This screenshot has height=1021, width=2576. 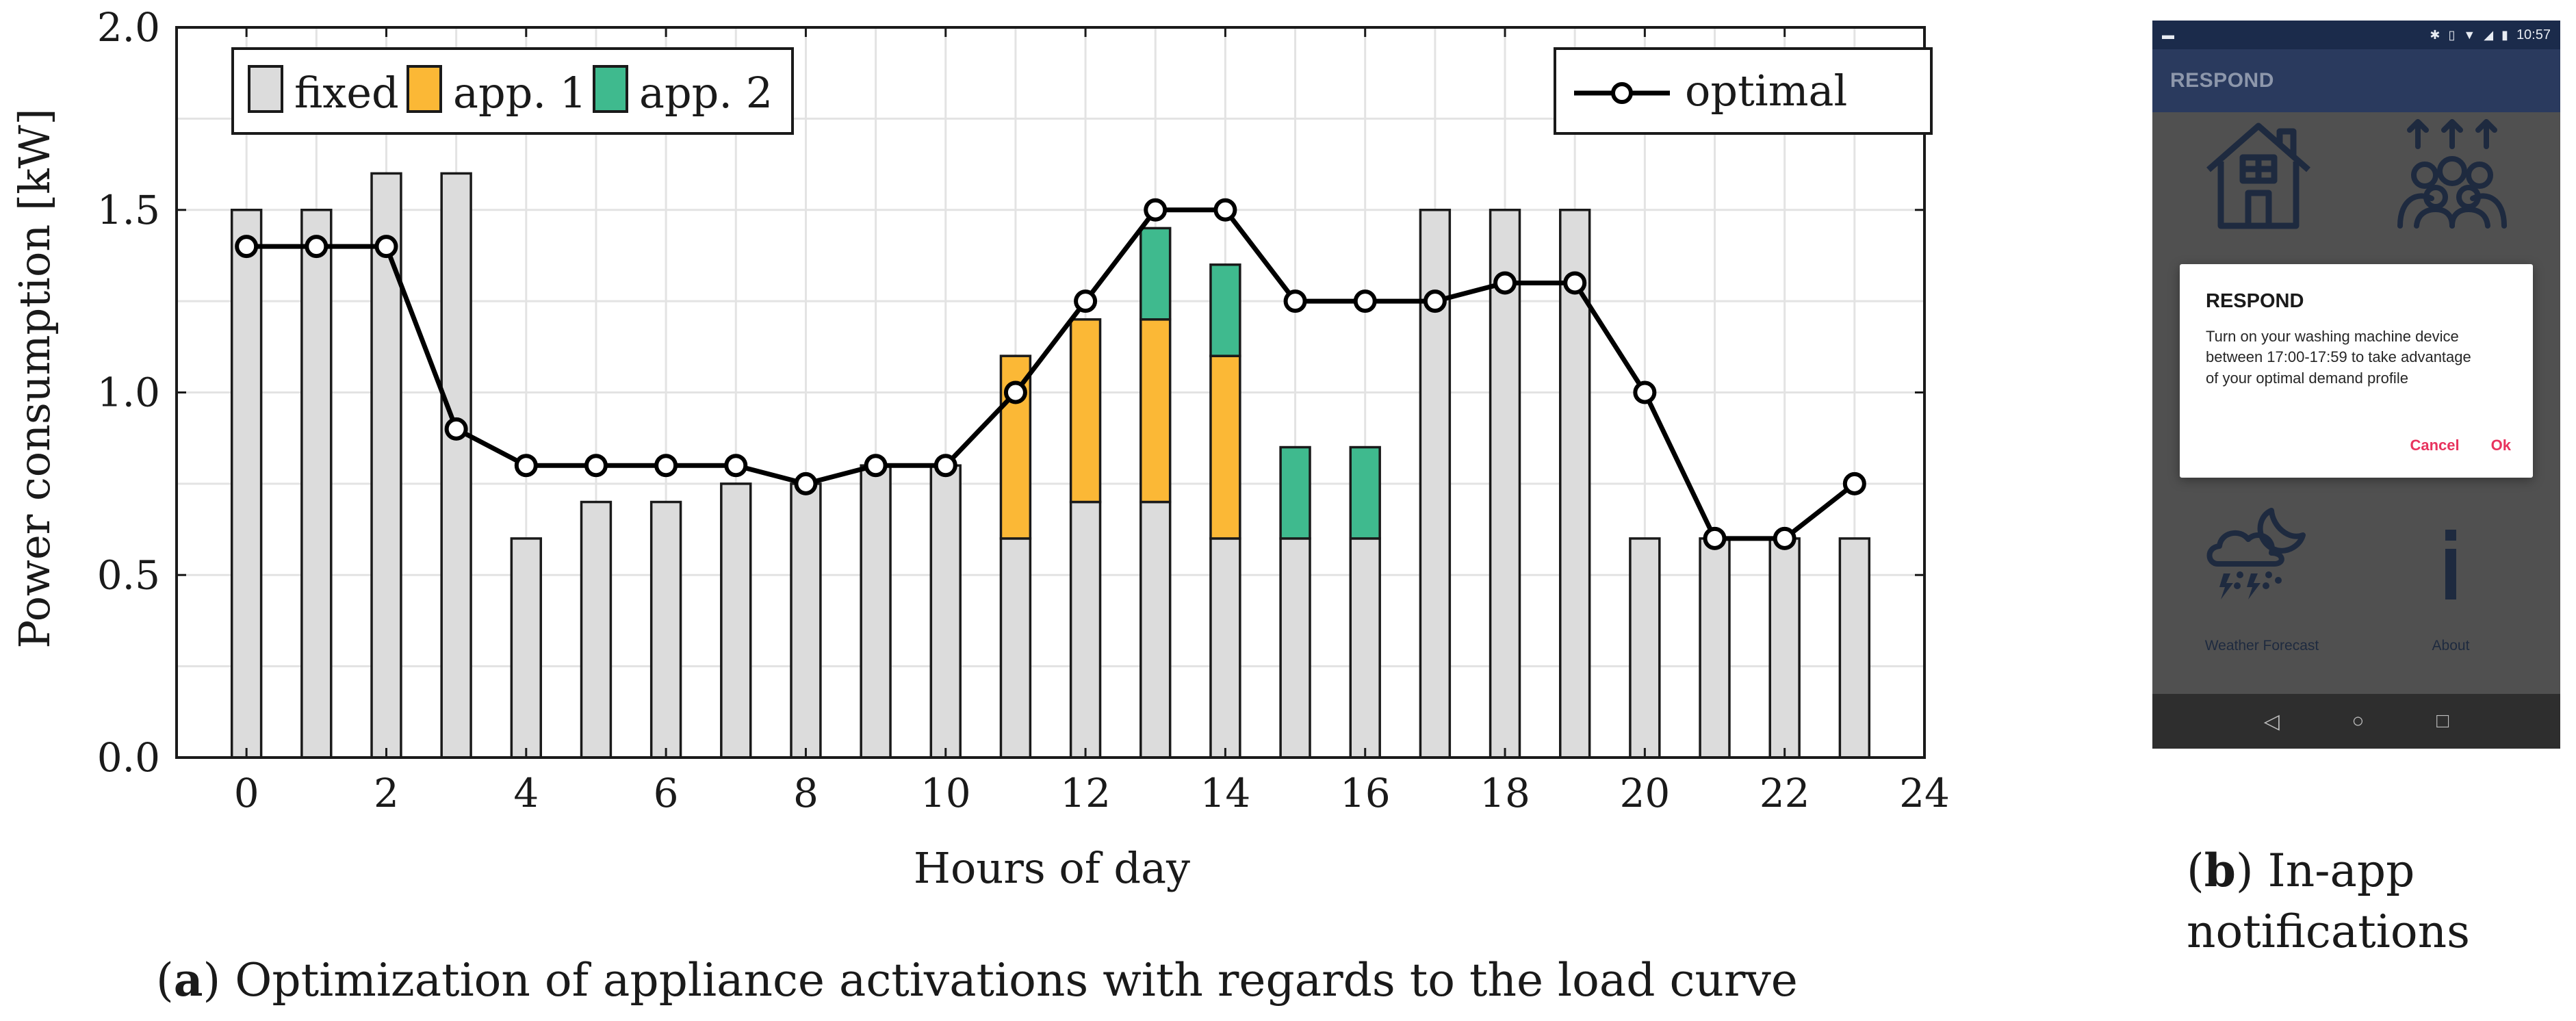 I want to click on optimal-point-h4, so click(x=526, y=466).